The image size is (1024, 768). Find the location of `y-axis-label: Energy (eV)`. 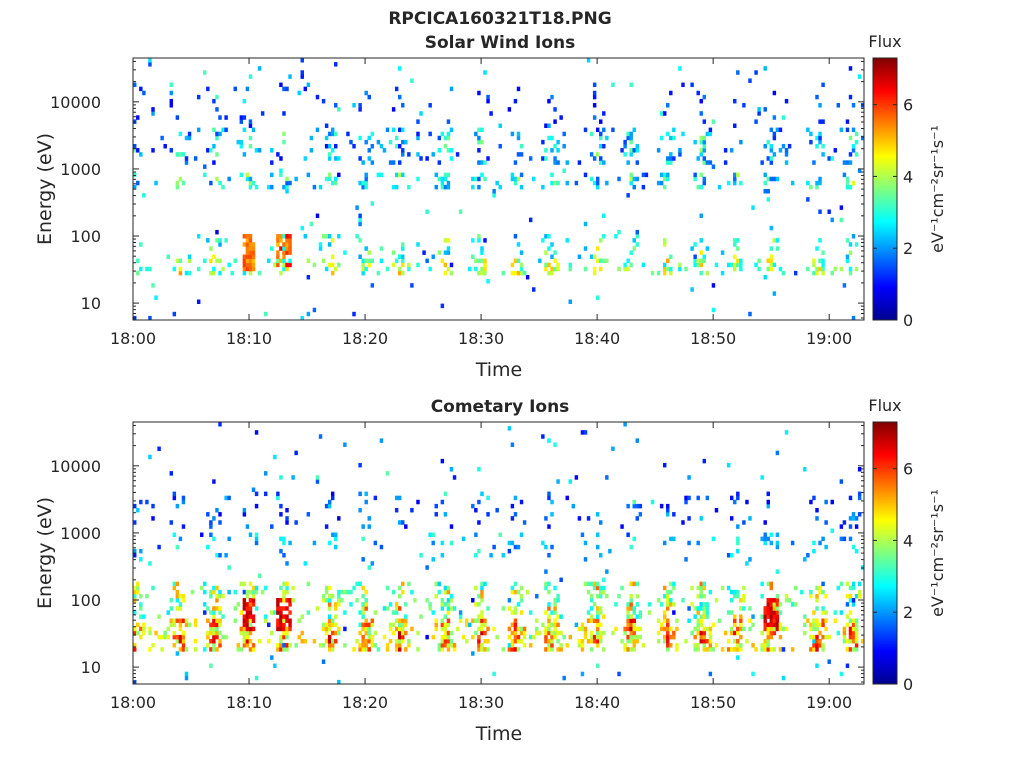

y-axis-label: Energy (eV) is located at coordinates (45, 553).